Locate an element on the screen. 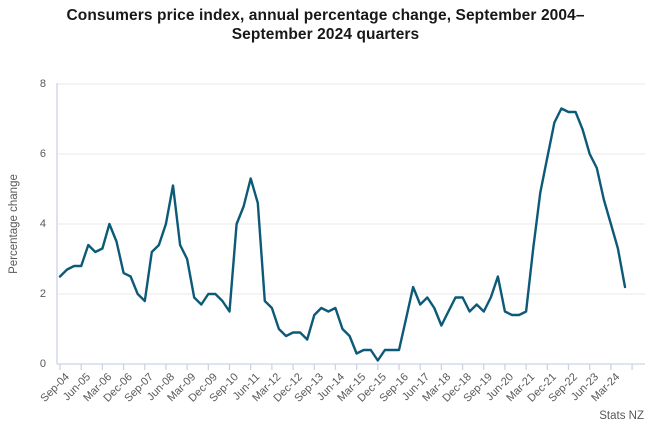  y-tick-label: 4 is located at coordinates (42, 224).